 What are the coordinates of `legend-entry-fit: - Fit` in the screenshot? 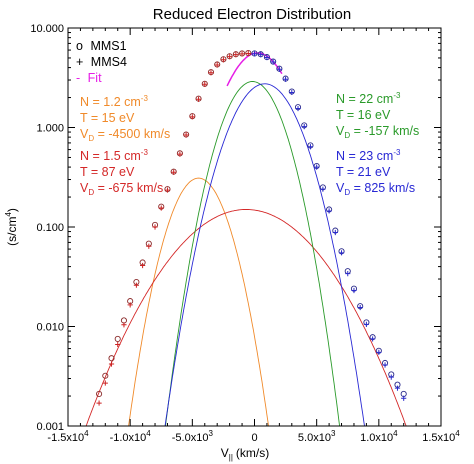 It's located at (89, 78).